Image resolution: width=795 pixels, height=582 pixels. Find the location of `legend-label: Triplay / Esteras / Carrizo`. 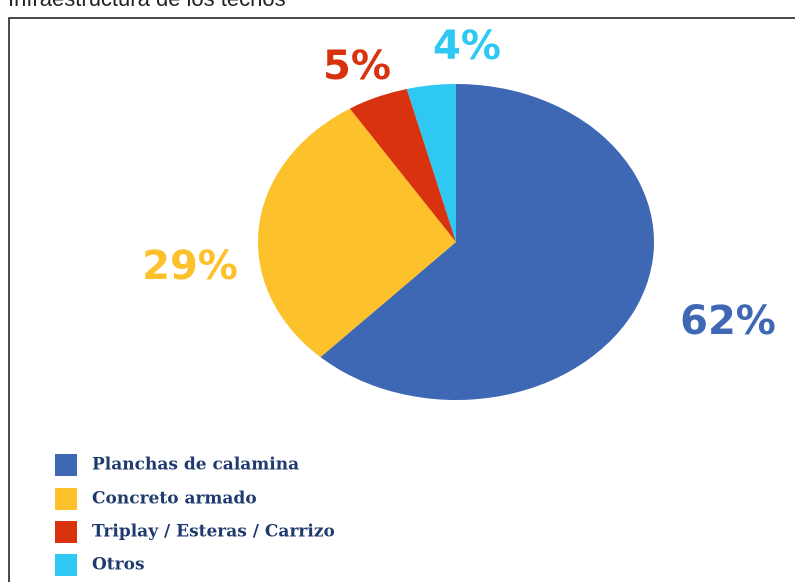

legend-label: Triplay / Esteras / Carrizo is located at coordinates (213, 532).